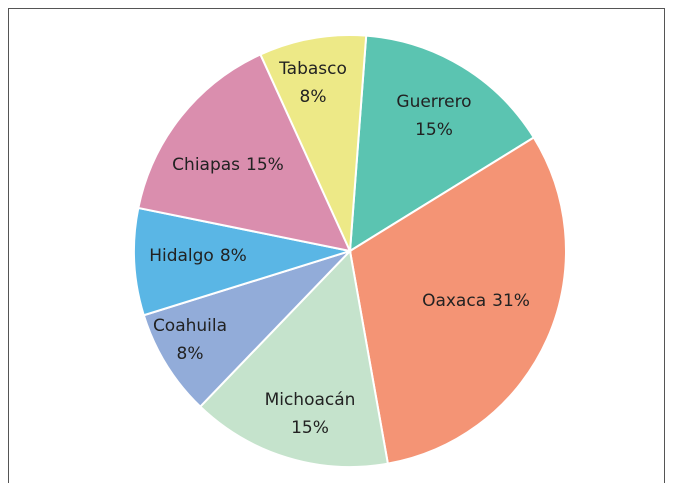 Image resolution: width=673 pixels, height=483 pixels. What do you see at coordinates (310, 400) in the screenshot?
I see `category-label: Michoacán` at bounding box center [310, 400].